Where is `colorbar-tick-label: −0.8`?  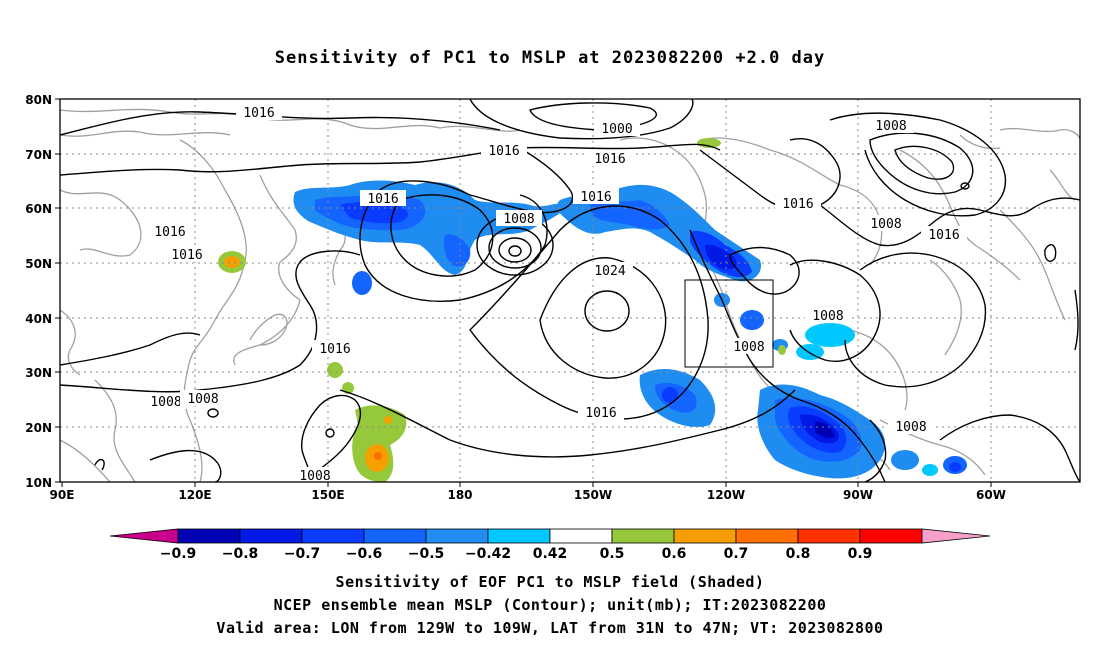 colorbar-tick-label: −0.8 is located at coordinates (240, 554).